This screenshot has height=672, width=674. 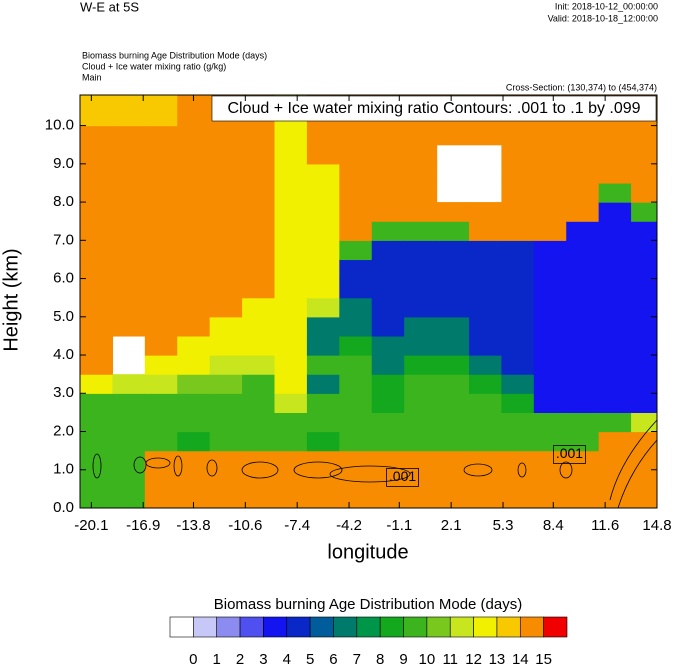 I want to click on y-tick-label: 10.0, so click(x=59, y=125).